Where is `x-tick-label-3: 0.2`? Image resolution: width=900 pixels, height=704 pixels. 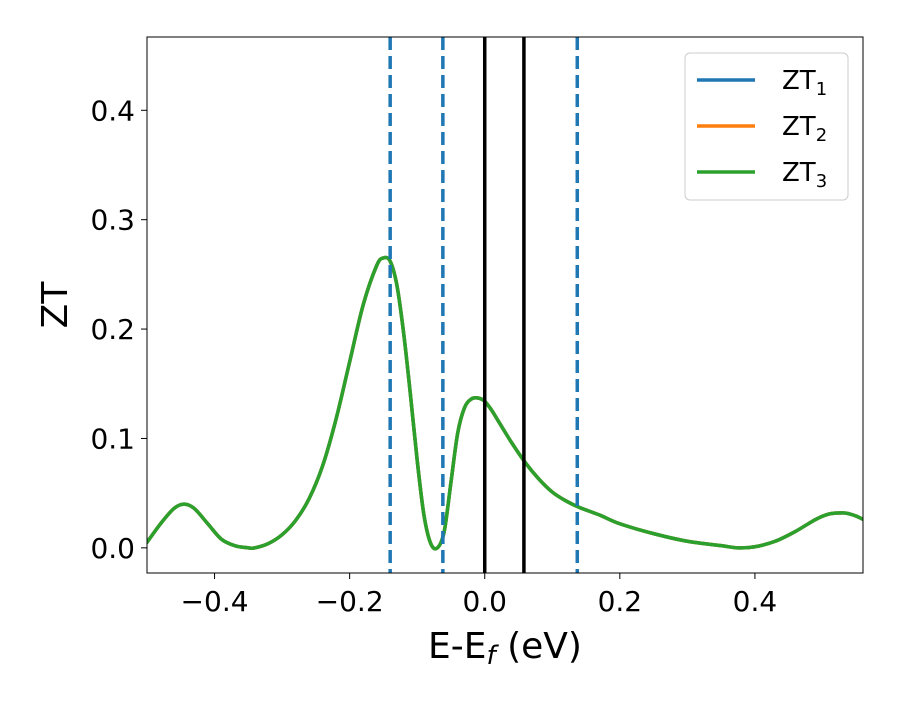
x-tick-label-3: 0.2 is located at coordinates (620, 601).